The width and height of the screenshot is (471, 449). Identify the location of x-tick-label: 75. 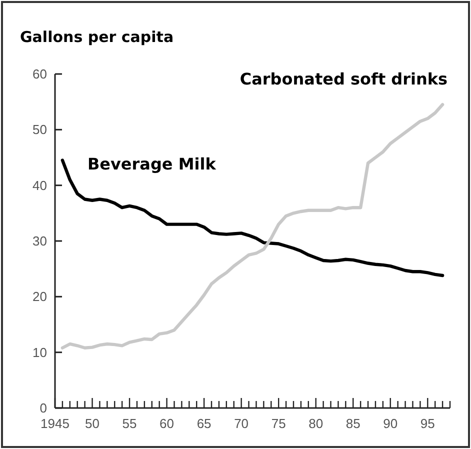
(278, 423).